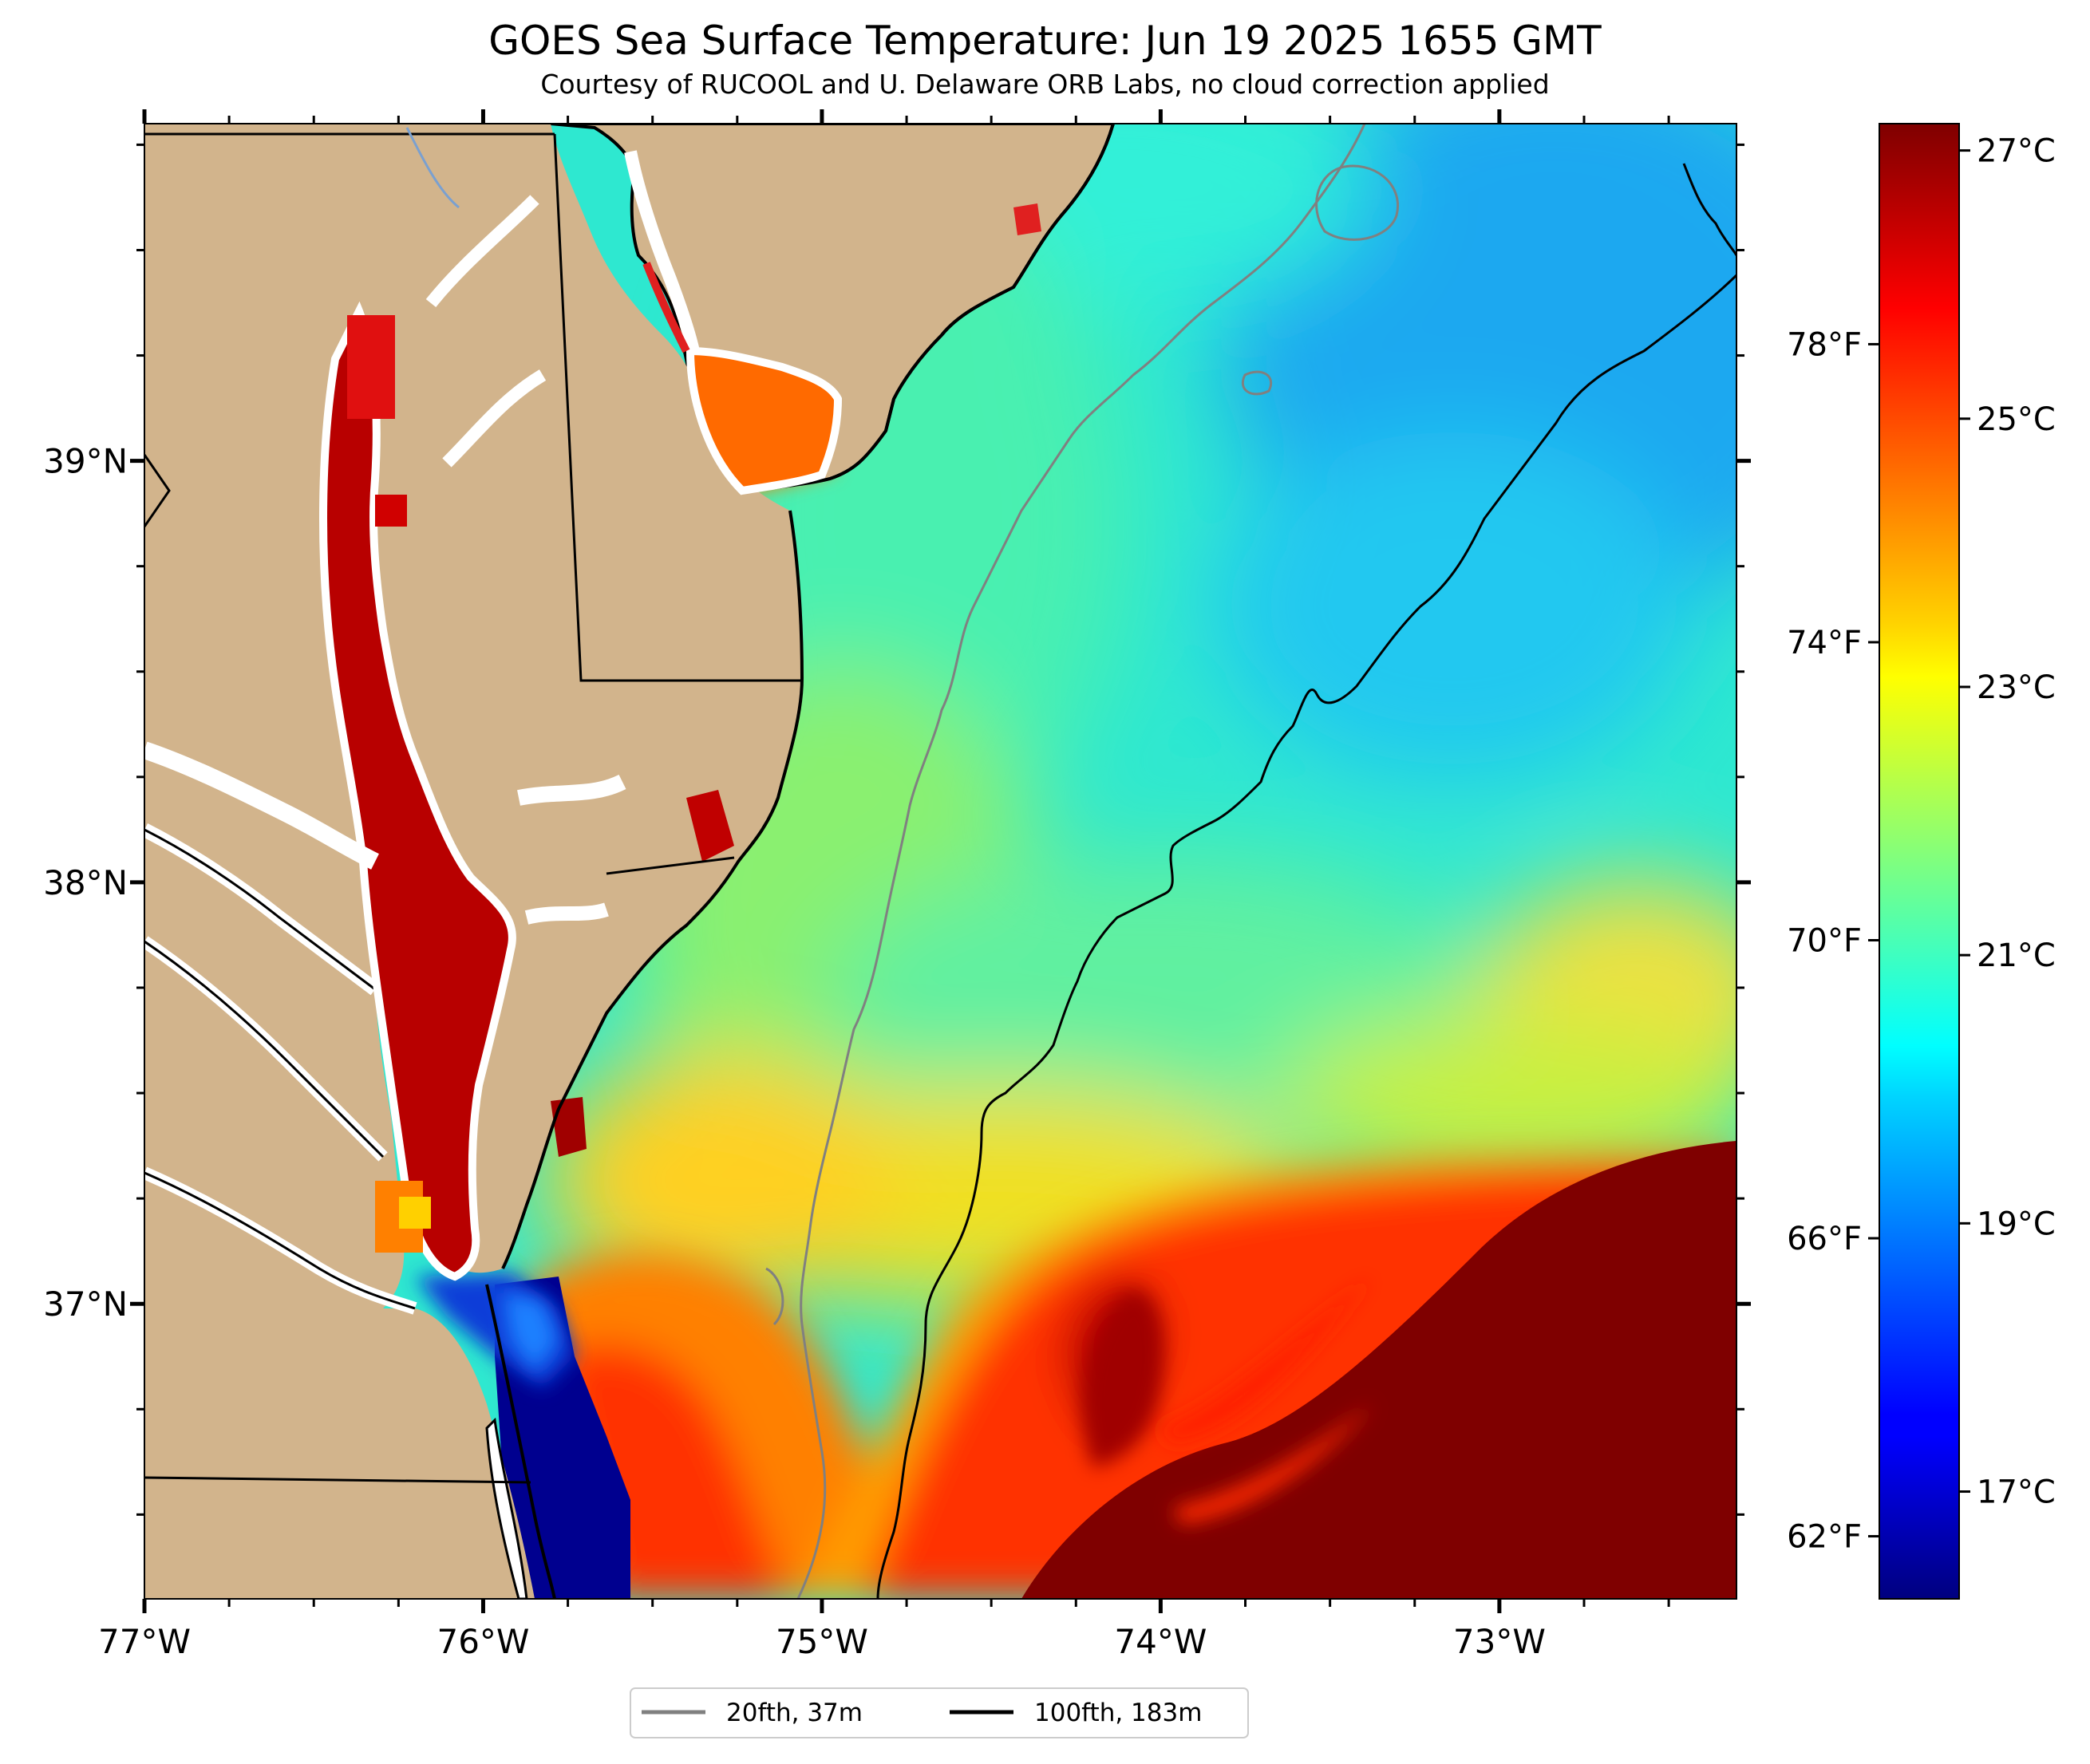 This screenshot has height=1764, width=2090. What do you see at coordinates (822, 1641) in the screenshot?
I see `lon-tick-label: 75°W` at bounding box center [822, 1641].